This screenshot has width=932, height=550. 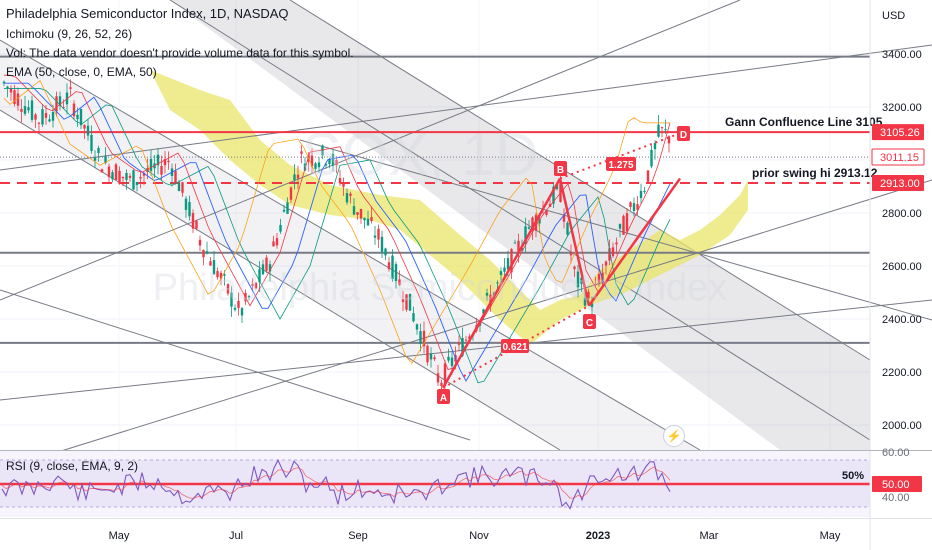 I want to click on price-tick-label: 3400.00, so click(x=902, y=55).